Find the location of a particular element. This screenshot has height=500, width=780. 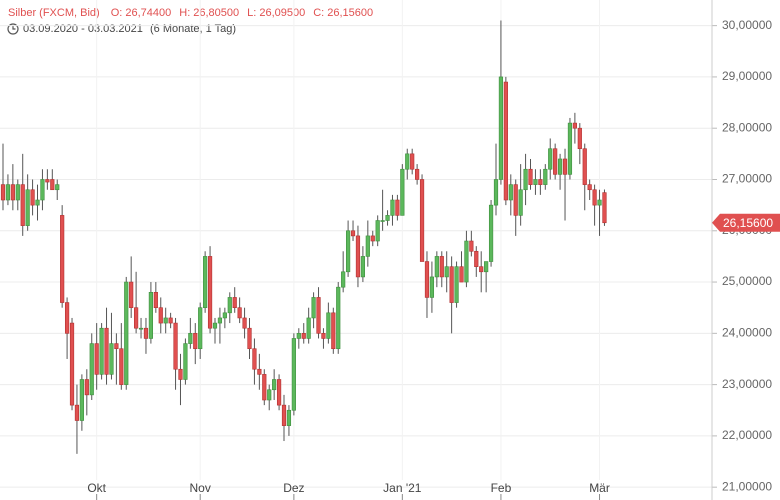

last-price-tag is located at coordinates (746, 222).